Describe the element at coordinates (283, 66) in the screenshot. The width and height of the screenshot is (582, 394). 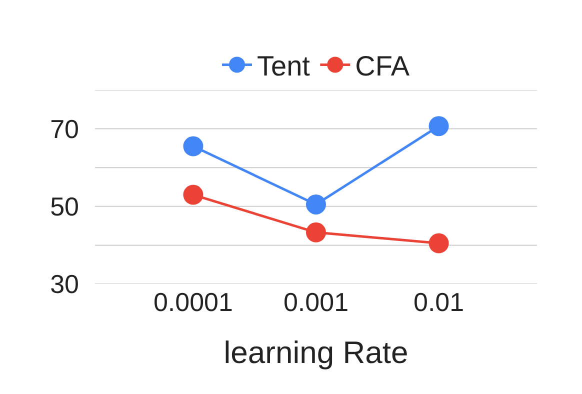
I see `legend-label: Tent` at that location.